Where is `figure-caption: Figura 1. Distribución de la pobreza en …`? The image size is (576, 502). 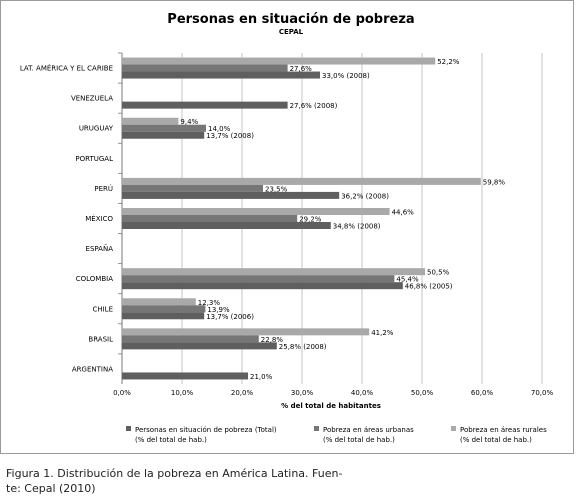
figure-caption: Figura 1. Distribución de la pobreza en … is located at coordinates (196, 481).